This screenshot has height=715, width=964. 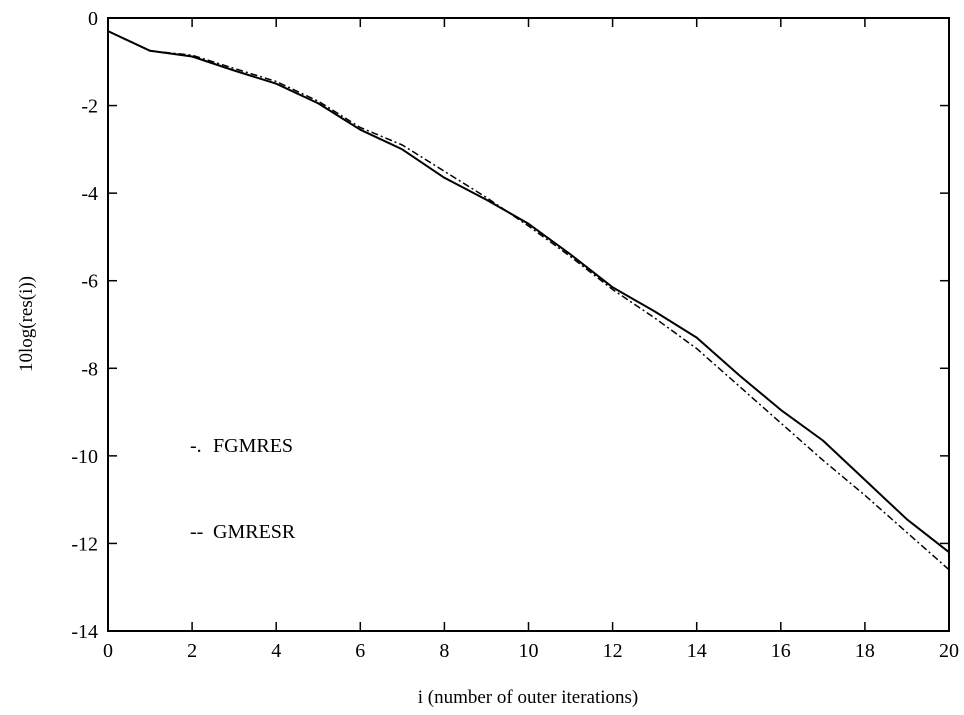 I want to click on x-tick-label: 18, so click(x=865, y=651).